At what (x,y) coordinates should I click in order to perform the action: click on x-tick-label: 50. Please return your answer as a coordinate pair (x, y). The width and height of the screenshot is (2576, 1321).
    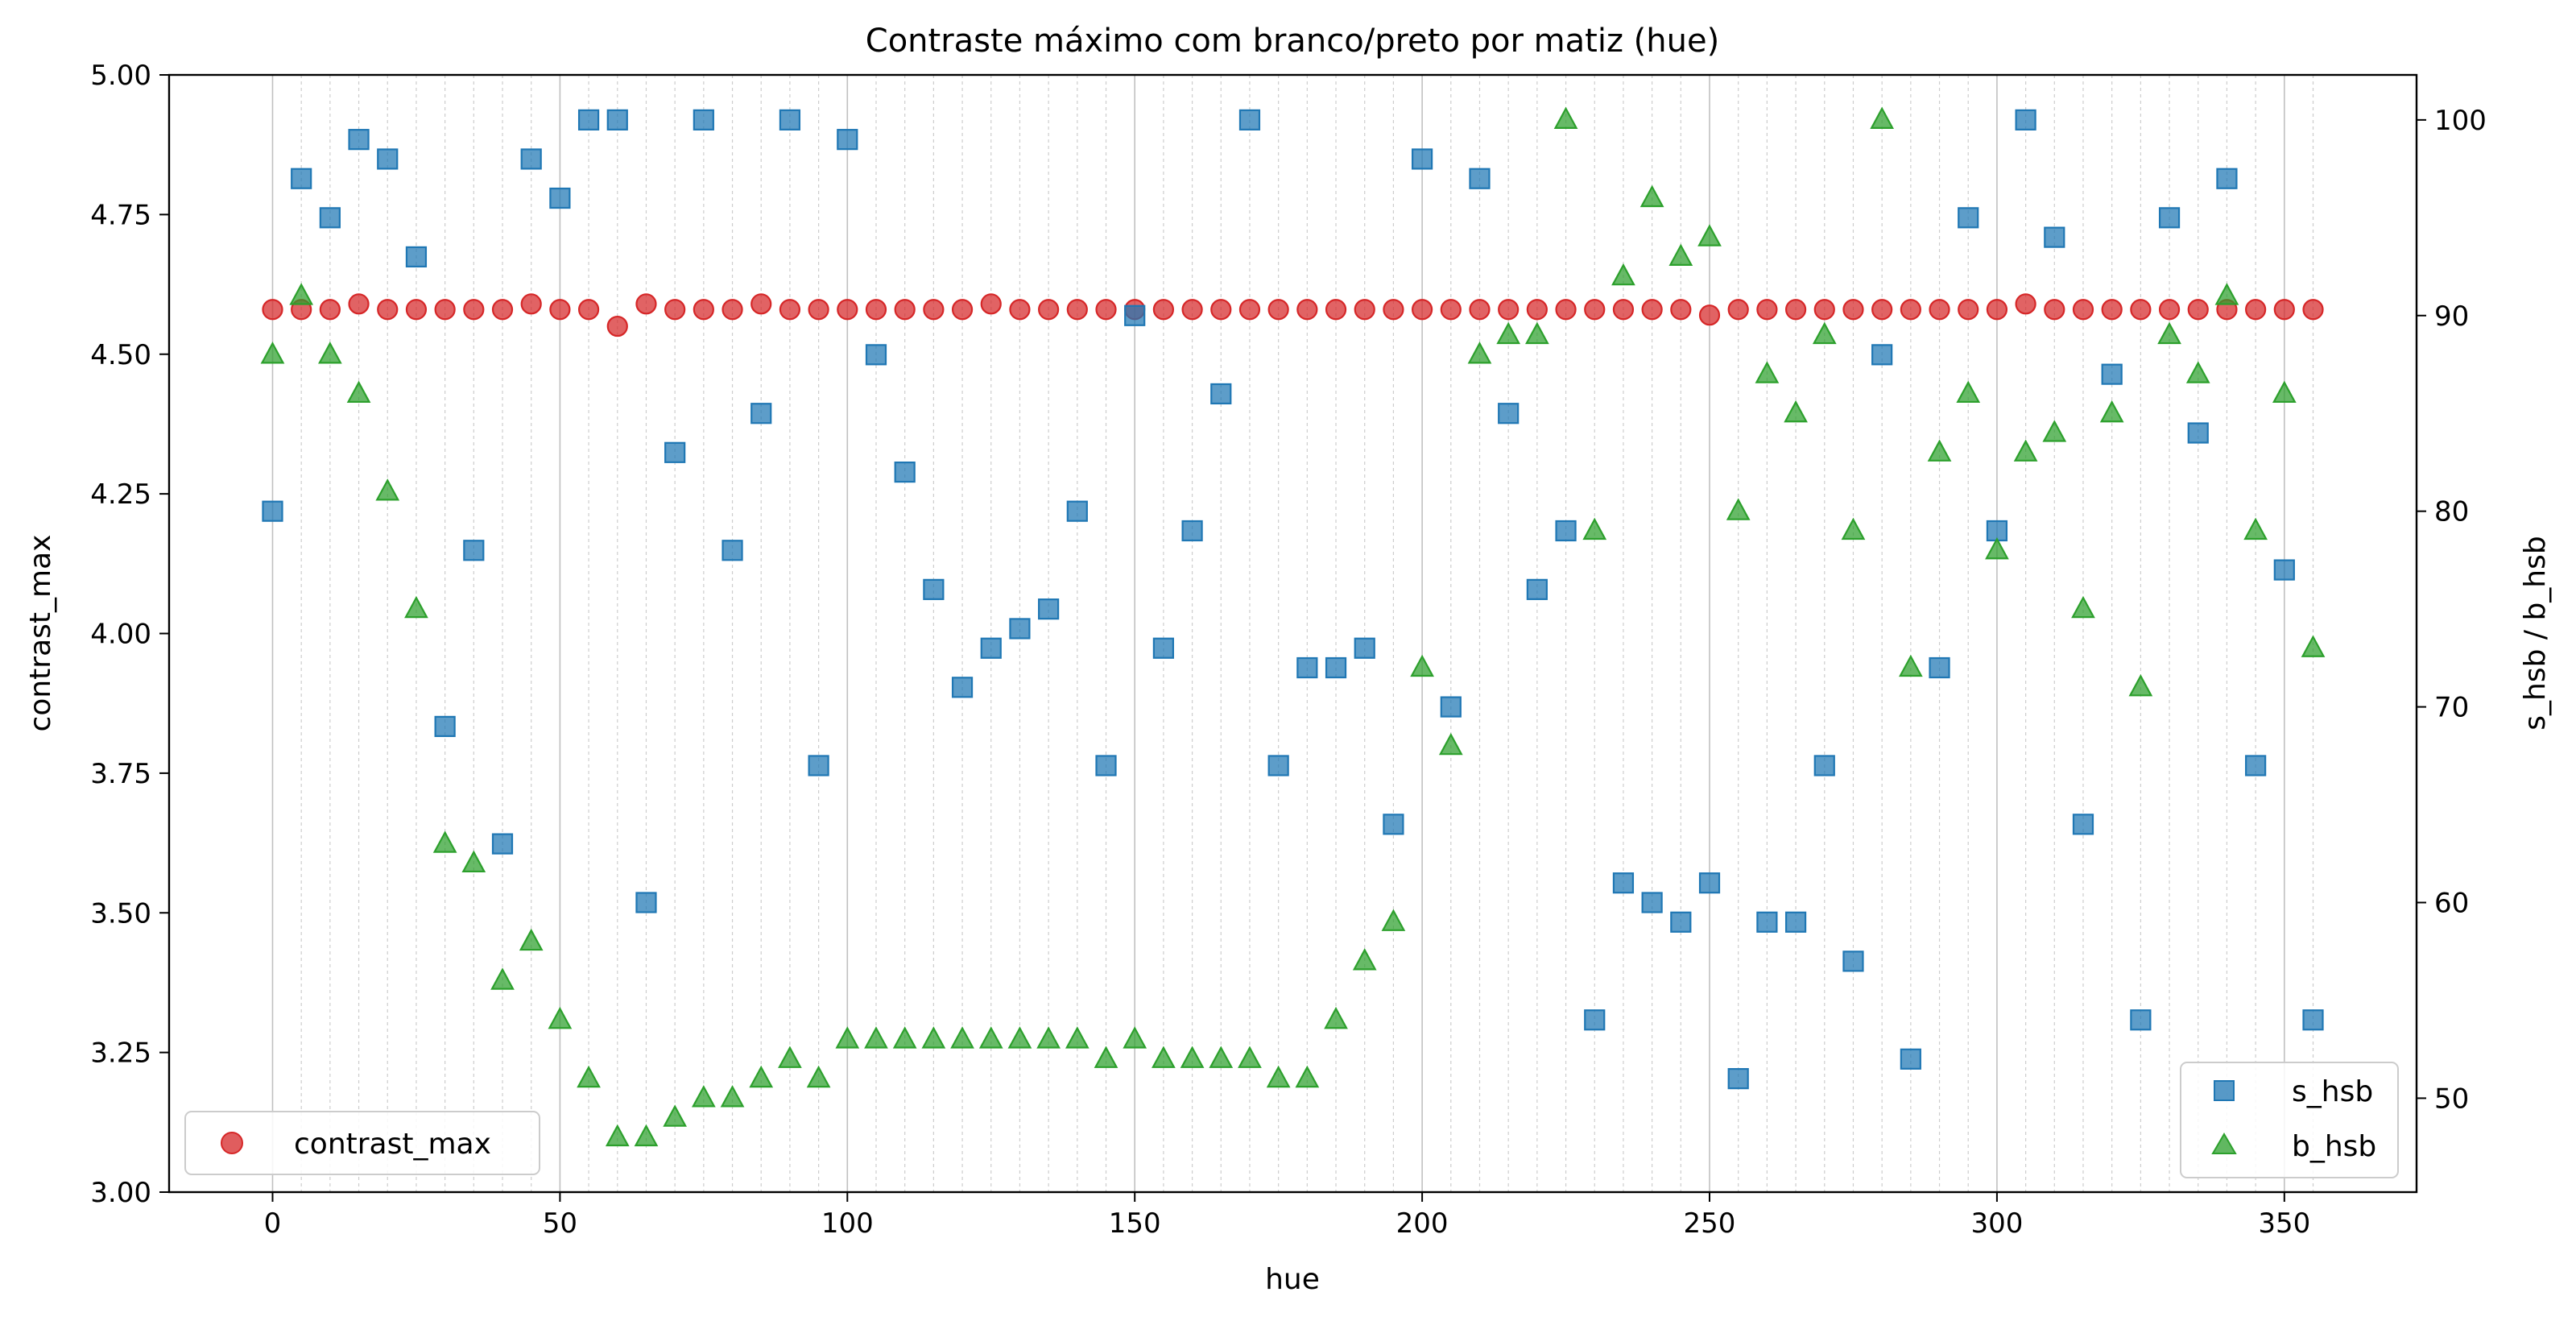
    Looking at the image, I should click on (560, 1223).